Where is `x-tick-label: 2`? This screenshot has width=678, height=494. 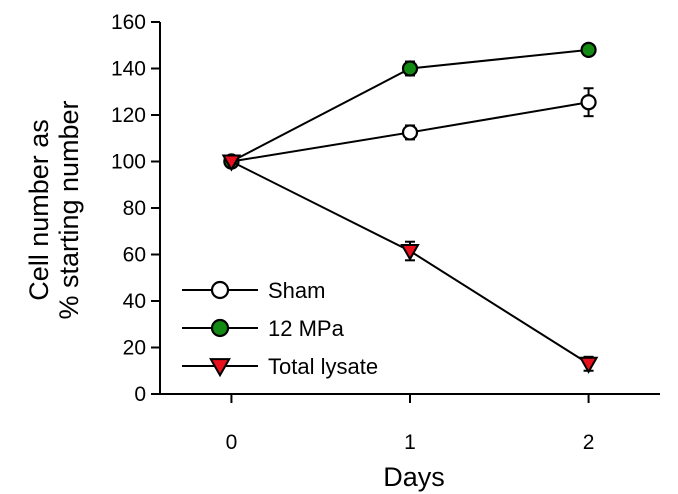
x-tick-label: 2 is located at coordinates (589, 442).